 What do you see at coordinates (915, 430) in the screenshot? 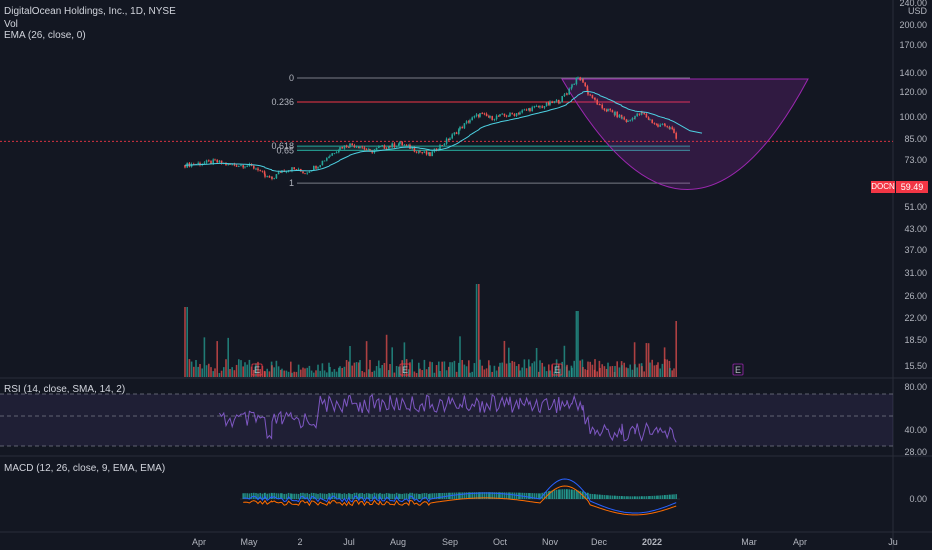
I see `rsi-axis-tick: 40.00` at bounding box center [915, 430].